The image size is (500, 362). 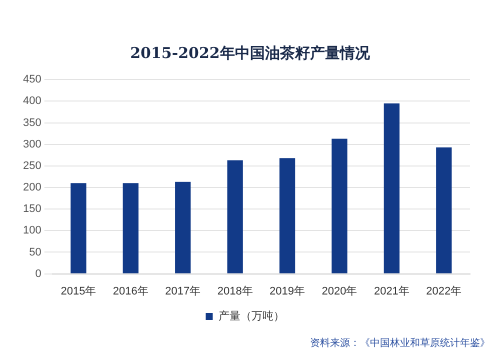 What do you see at coordinates (32, 209) in the screenshot?
I see `y-tick-label: 150` at bounding box center [32, 209].